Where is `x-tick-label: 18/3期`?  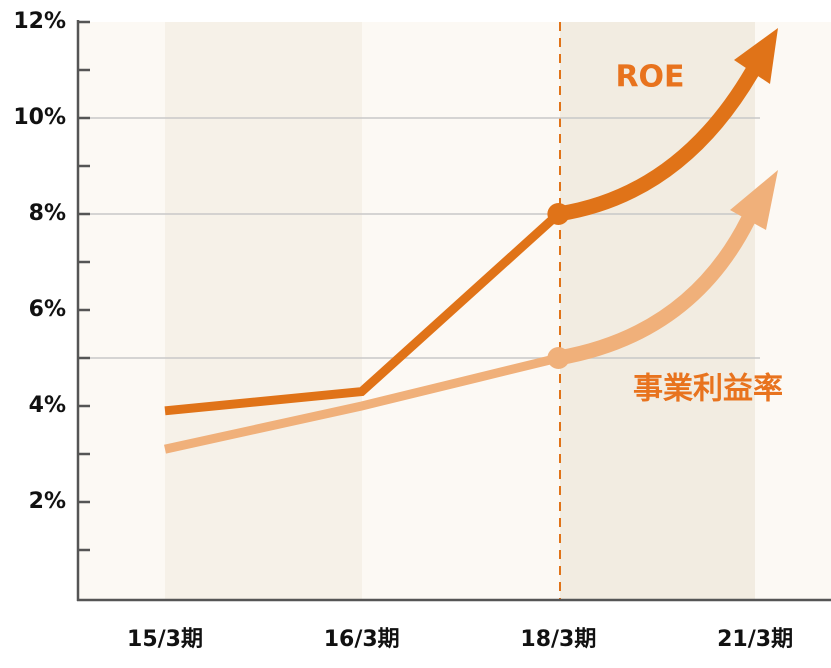
x-tick-label: 18/3期 is located at coordinates (558, 639).